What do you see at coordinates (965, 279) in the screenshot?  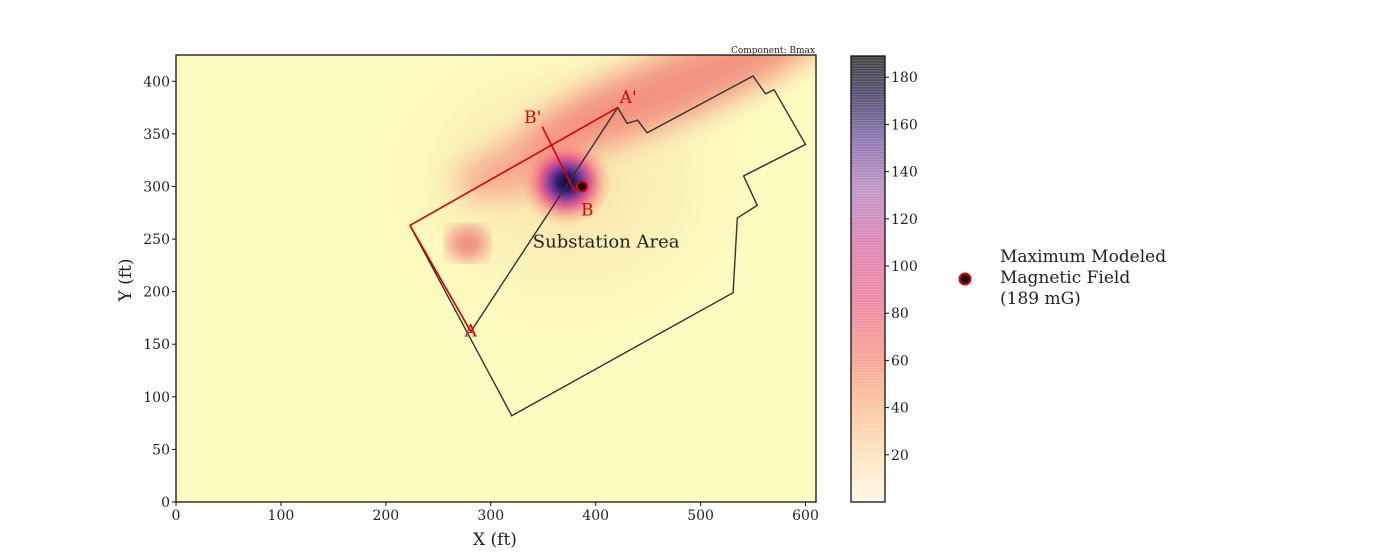 I see `legend-marker-max-field` at bounding box center [965, 279].